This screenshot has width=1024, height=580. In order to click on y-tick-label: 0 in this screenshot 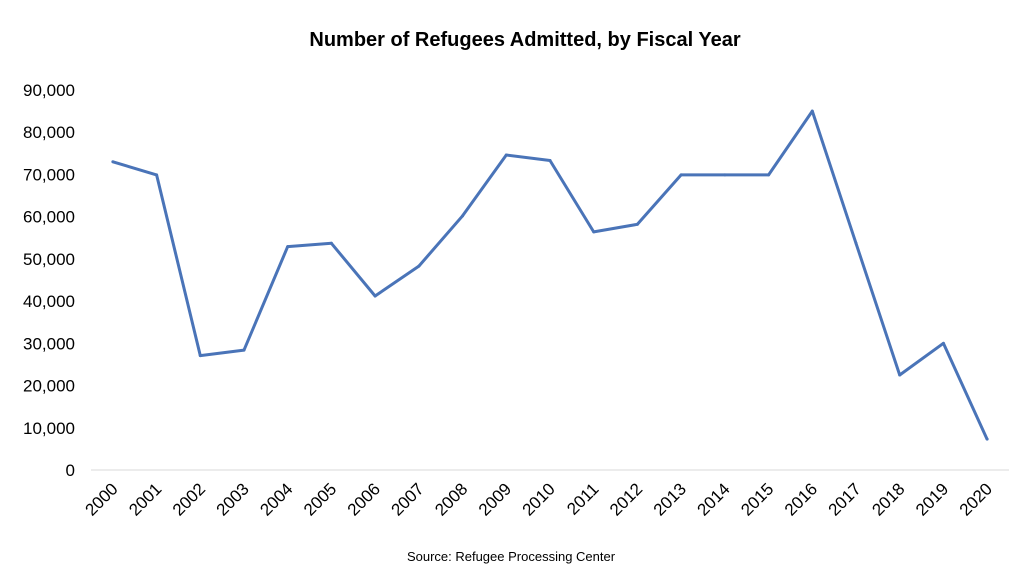, I will do `click(70, 470)`.